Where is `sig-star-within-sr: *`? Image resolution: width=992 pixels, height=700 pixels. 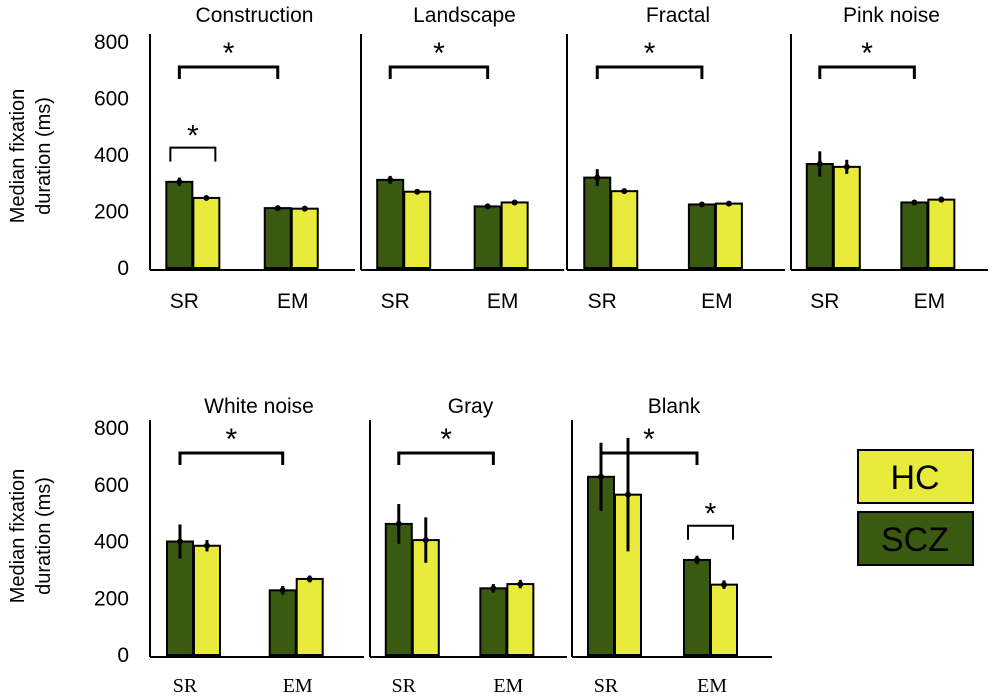 sig-star-within-sr: * is located at coordinates (193, 136).